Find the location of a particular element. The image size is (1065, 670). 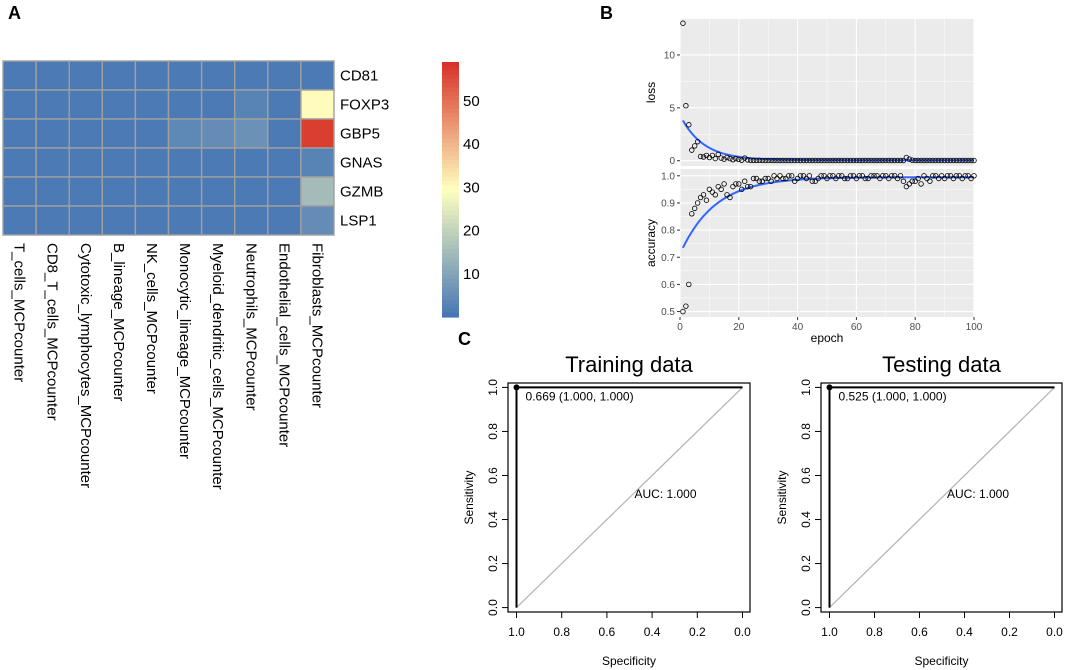

x-axis-title: epoch is located at coordinates (827, 338).